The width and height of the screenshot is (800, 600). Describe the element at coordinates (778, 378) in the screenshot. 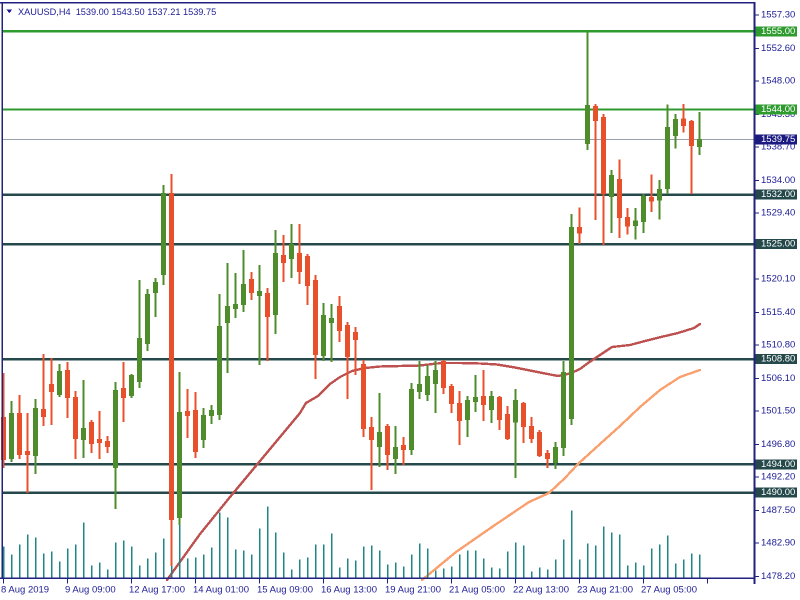

I see `svg-text: 1506.10` at that location.